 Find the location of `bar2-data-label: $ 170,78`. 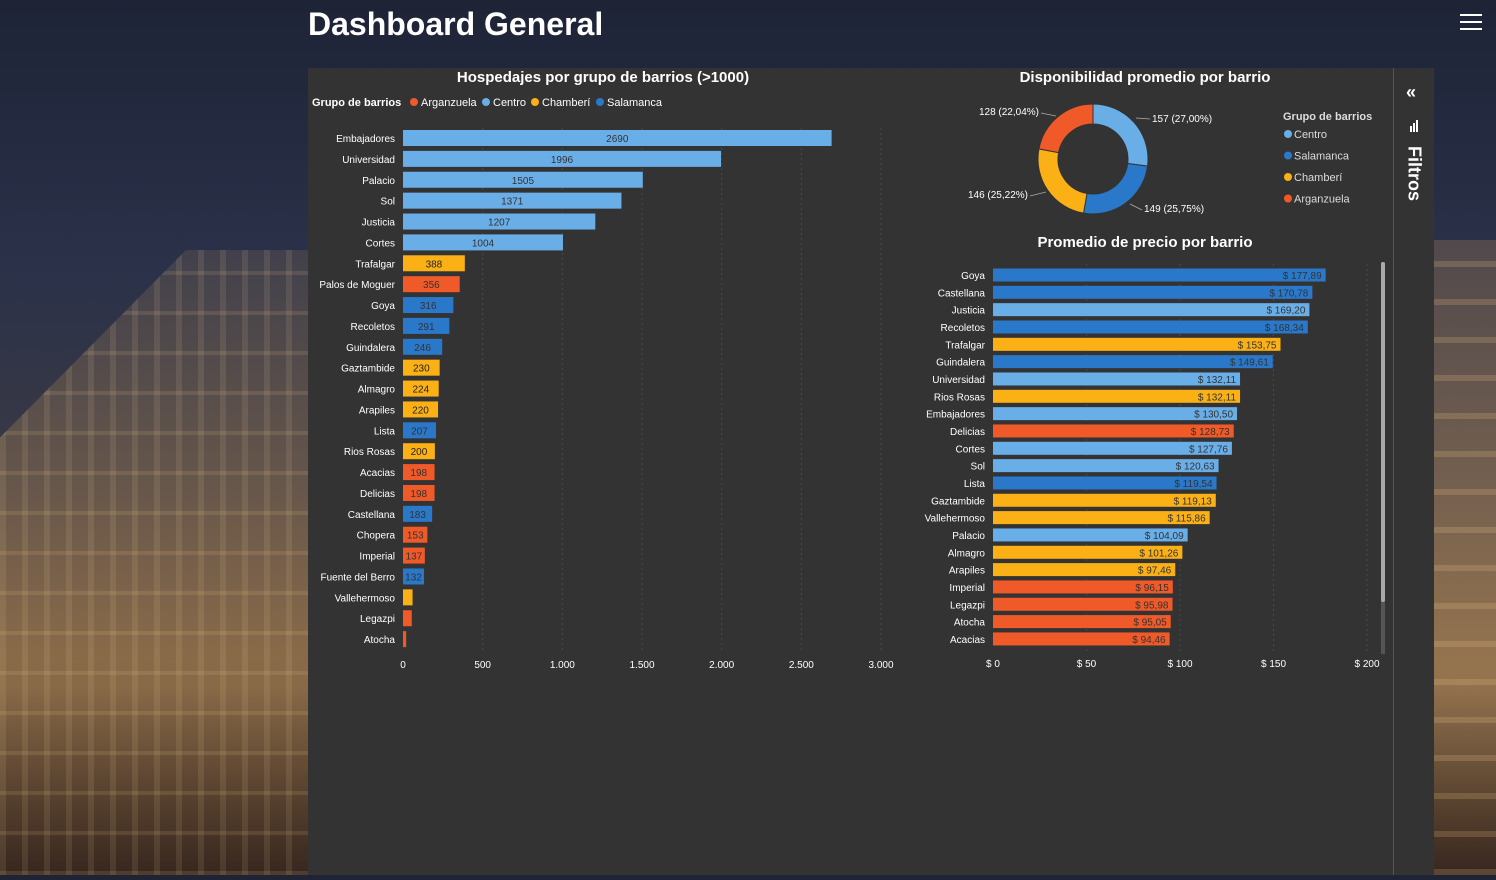

bar2-data-label: $ 170,78 is located at coordinates (1288, 293).